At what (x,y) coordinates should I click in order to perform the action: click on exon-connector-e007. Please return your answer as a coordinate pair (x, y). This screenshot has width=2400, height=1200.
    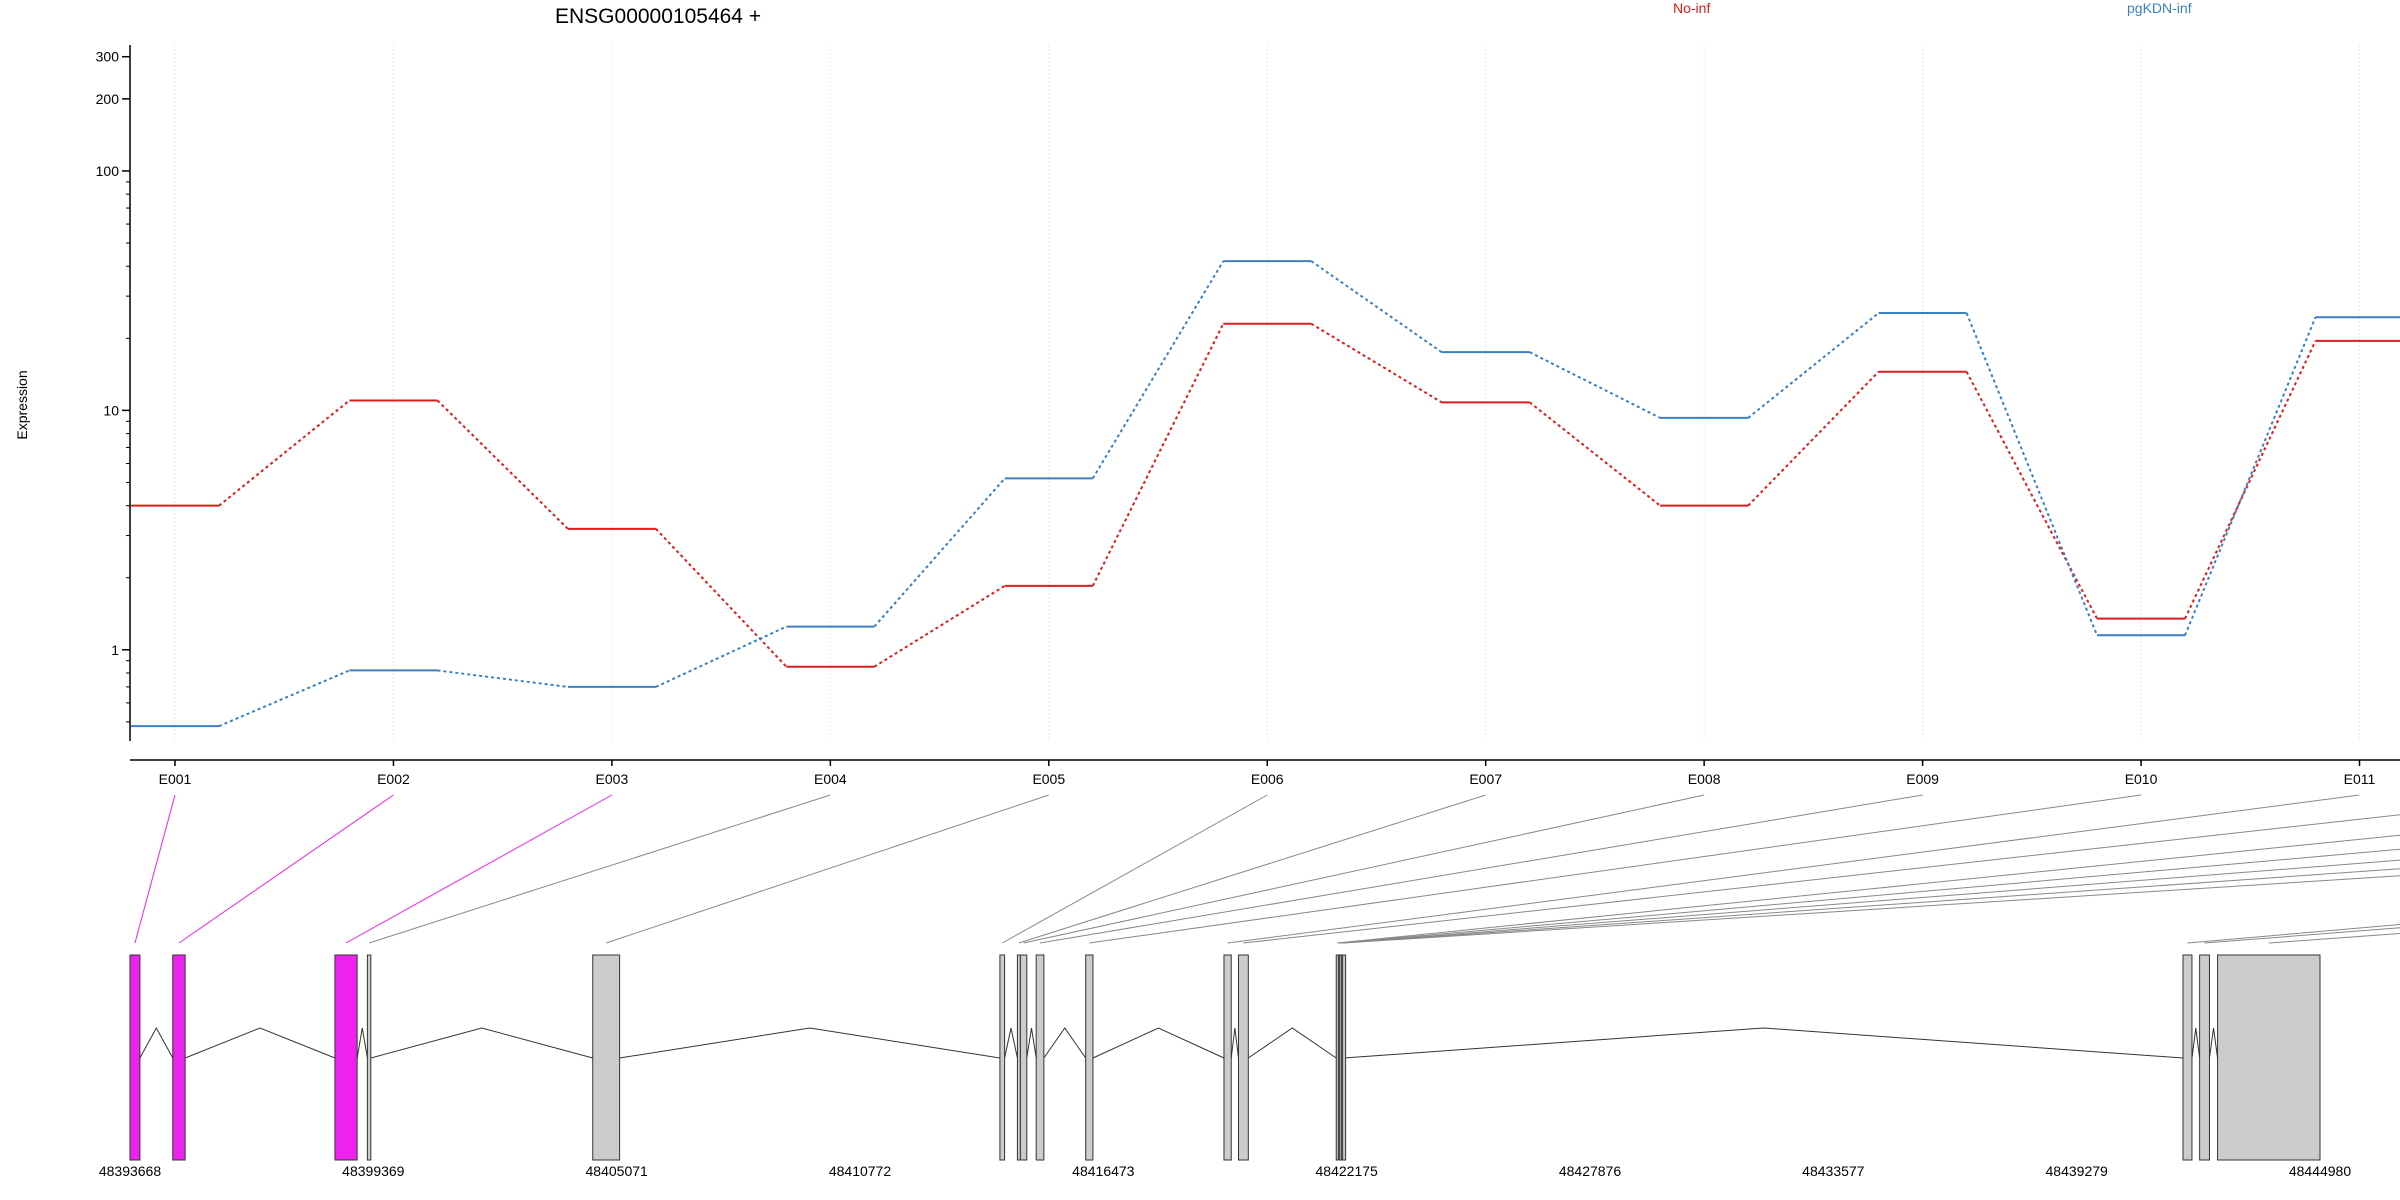
    Looking at the image, I should click on (1252, 869).